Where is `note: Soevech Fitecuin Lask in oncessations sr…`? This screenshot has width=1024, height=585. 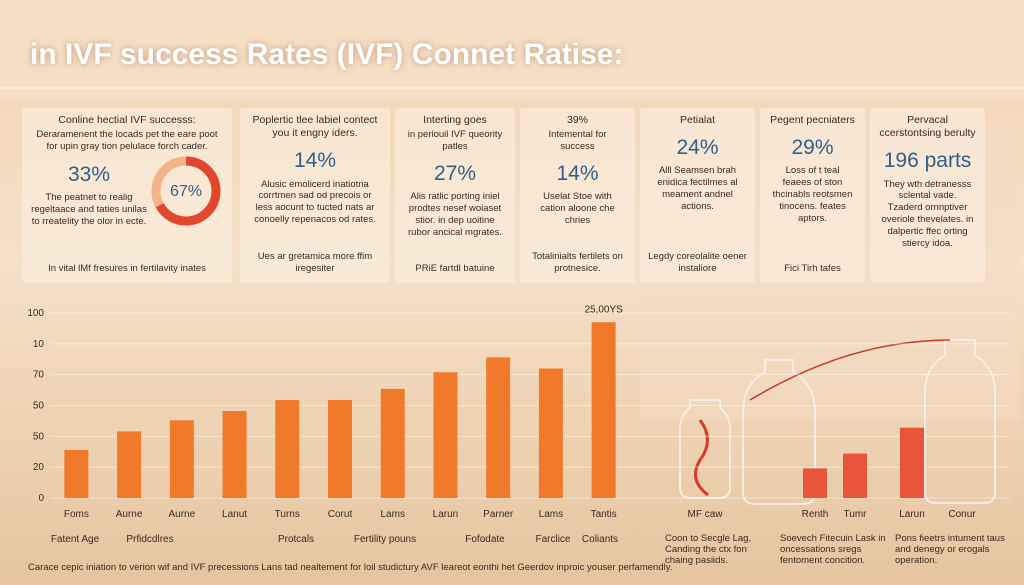 note: Soevech Fitecuin Lask in oncessations sr… is located at coordinates (833, 549).